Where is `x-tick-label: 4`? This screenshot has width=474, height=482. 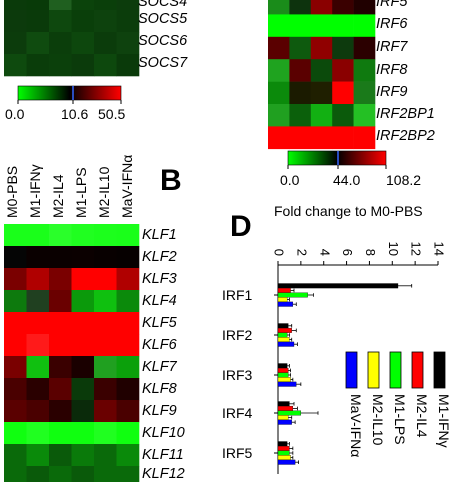 x-tick-label: 4 is located at coordinates (324, 252).